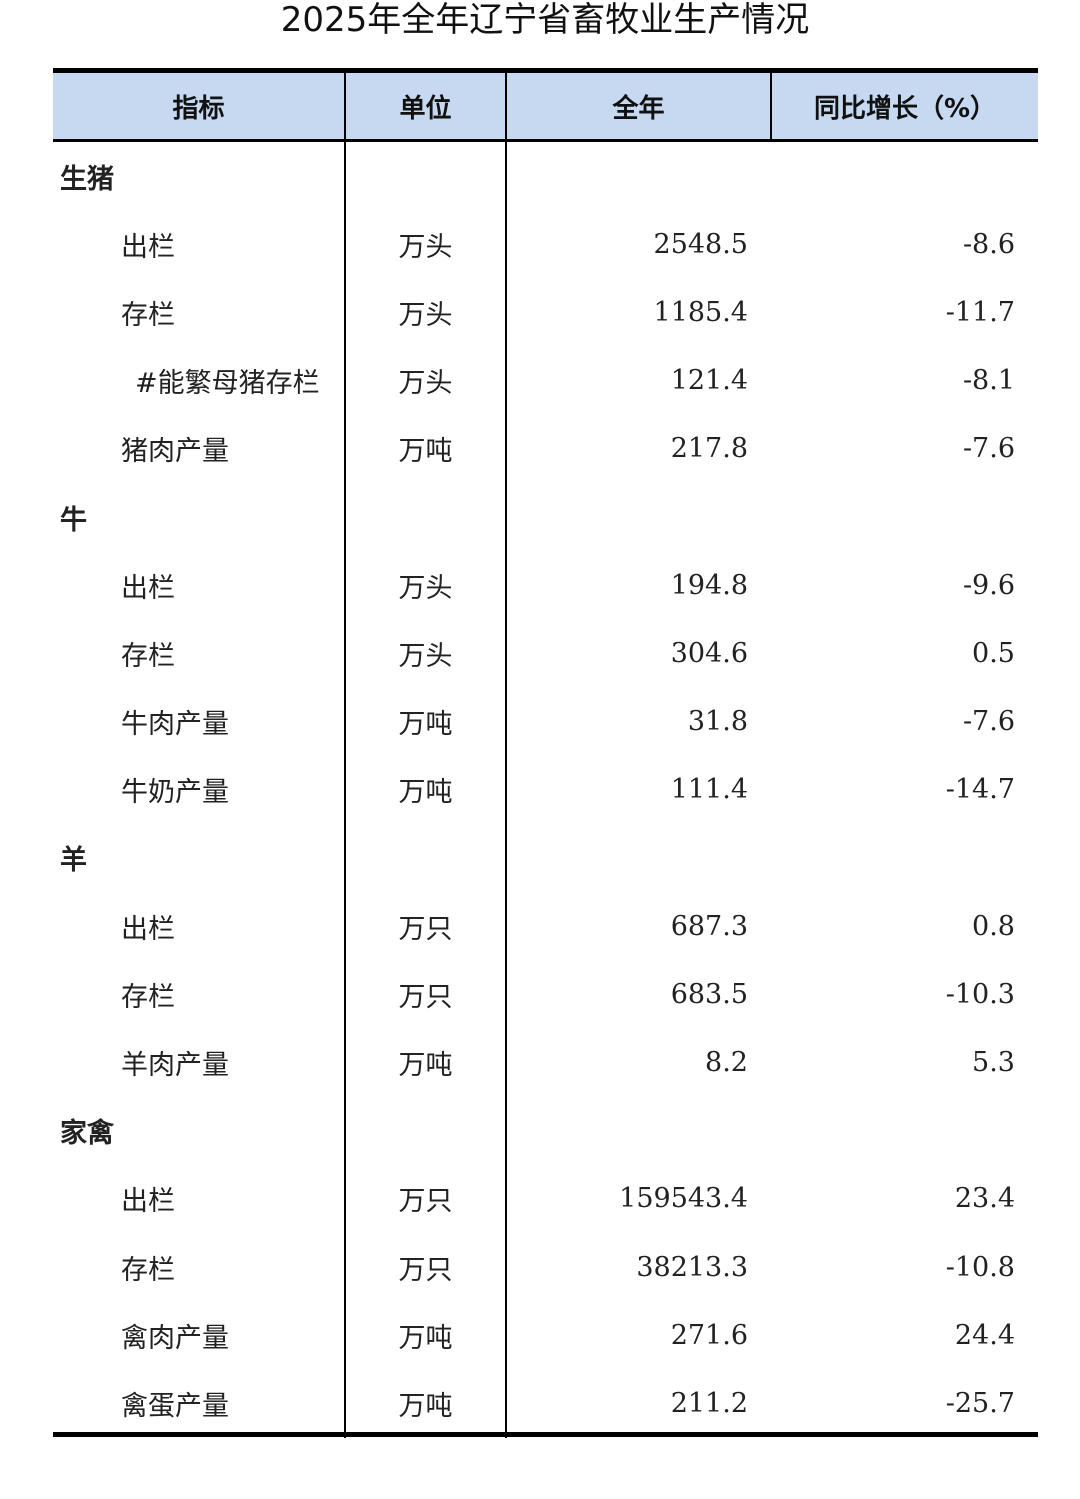 This screenshot has height=1499, width=1080. I want to click on growth-cell: -14.7, so click(980, 790).